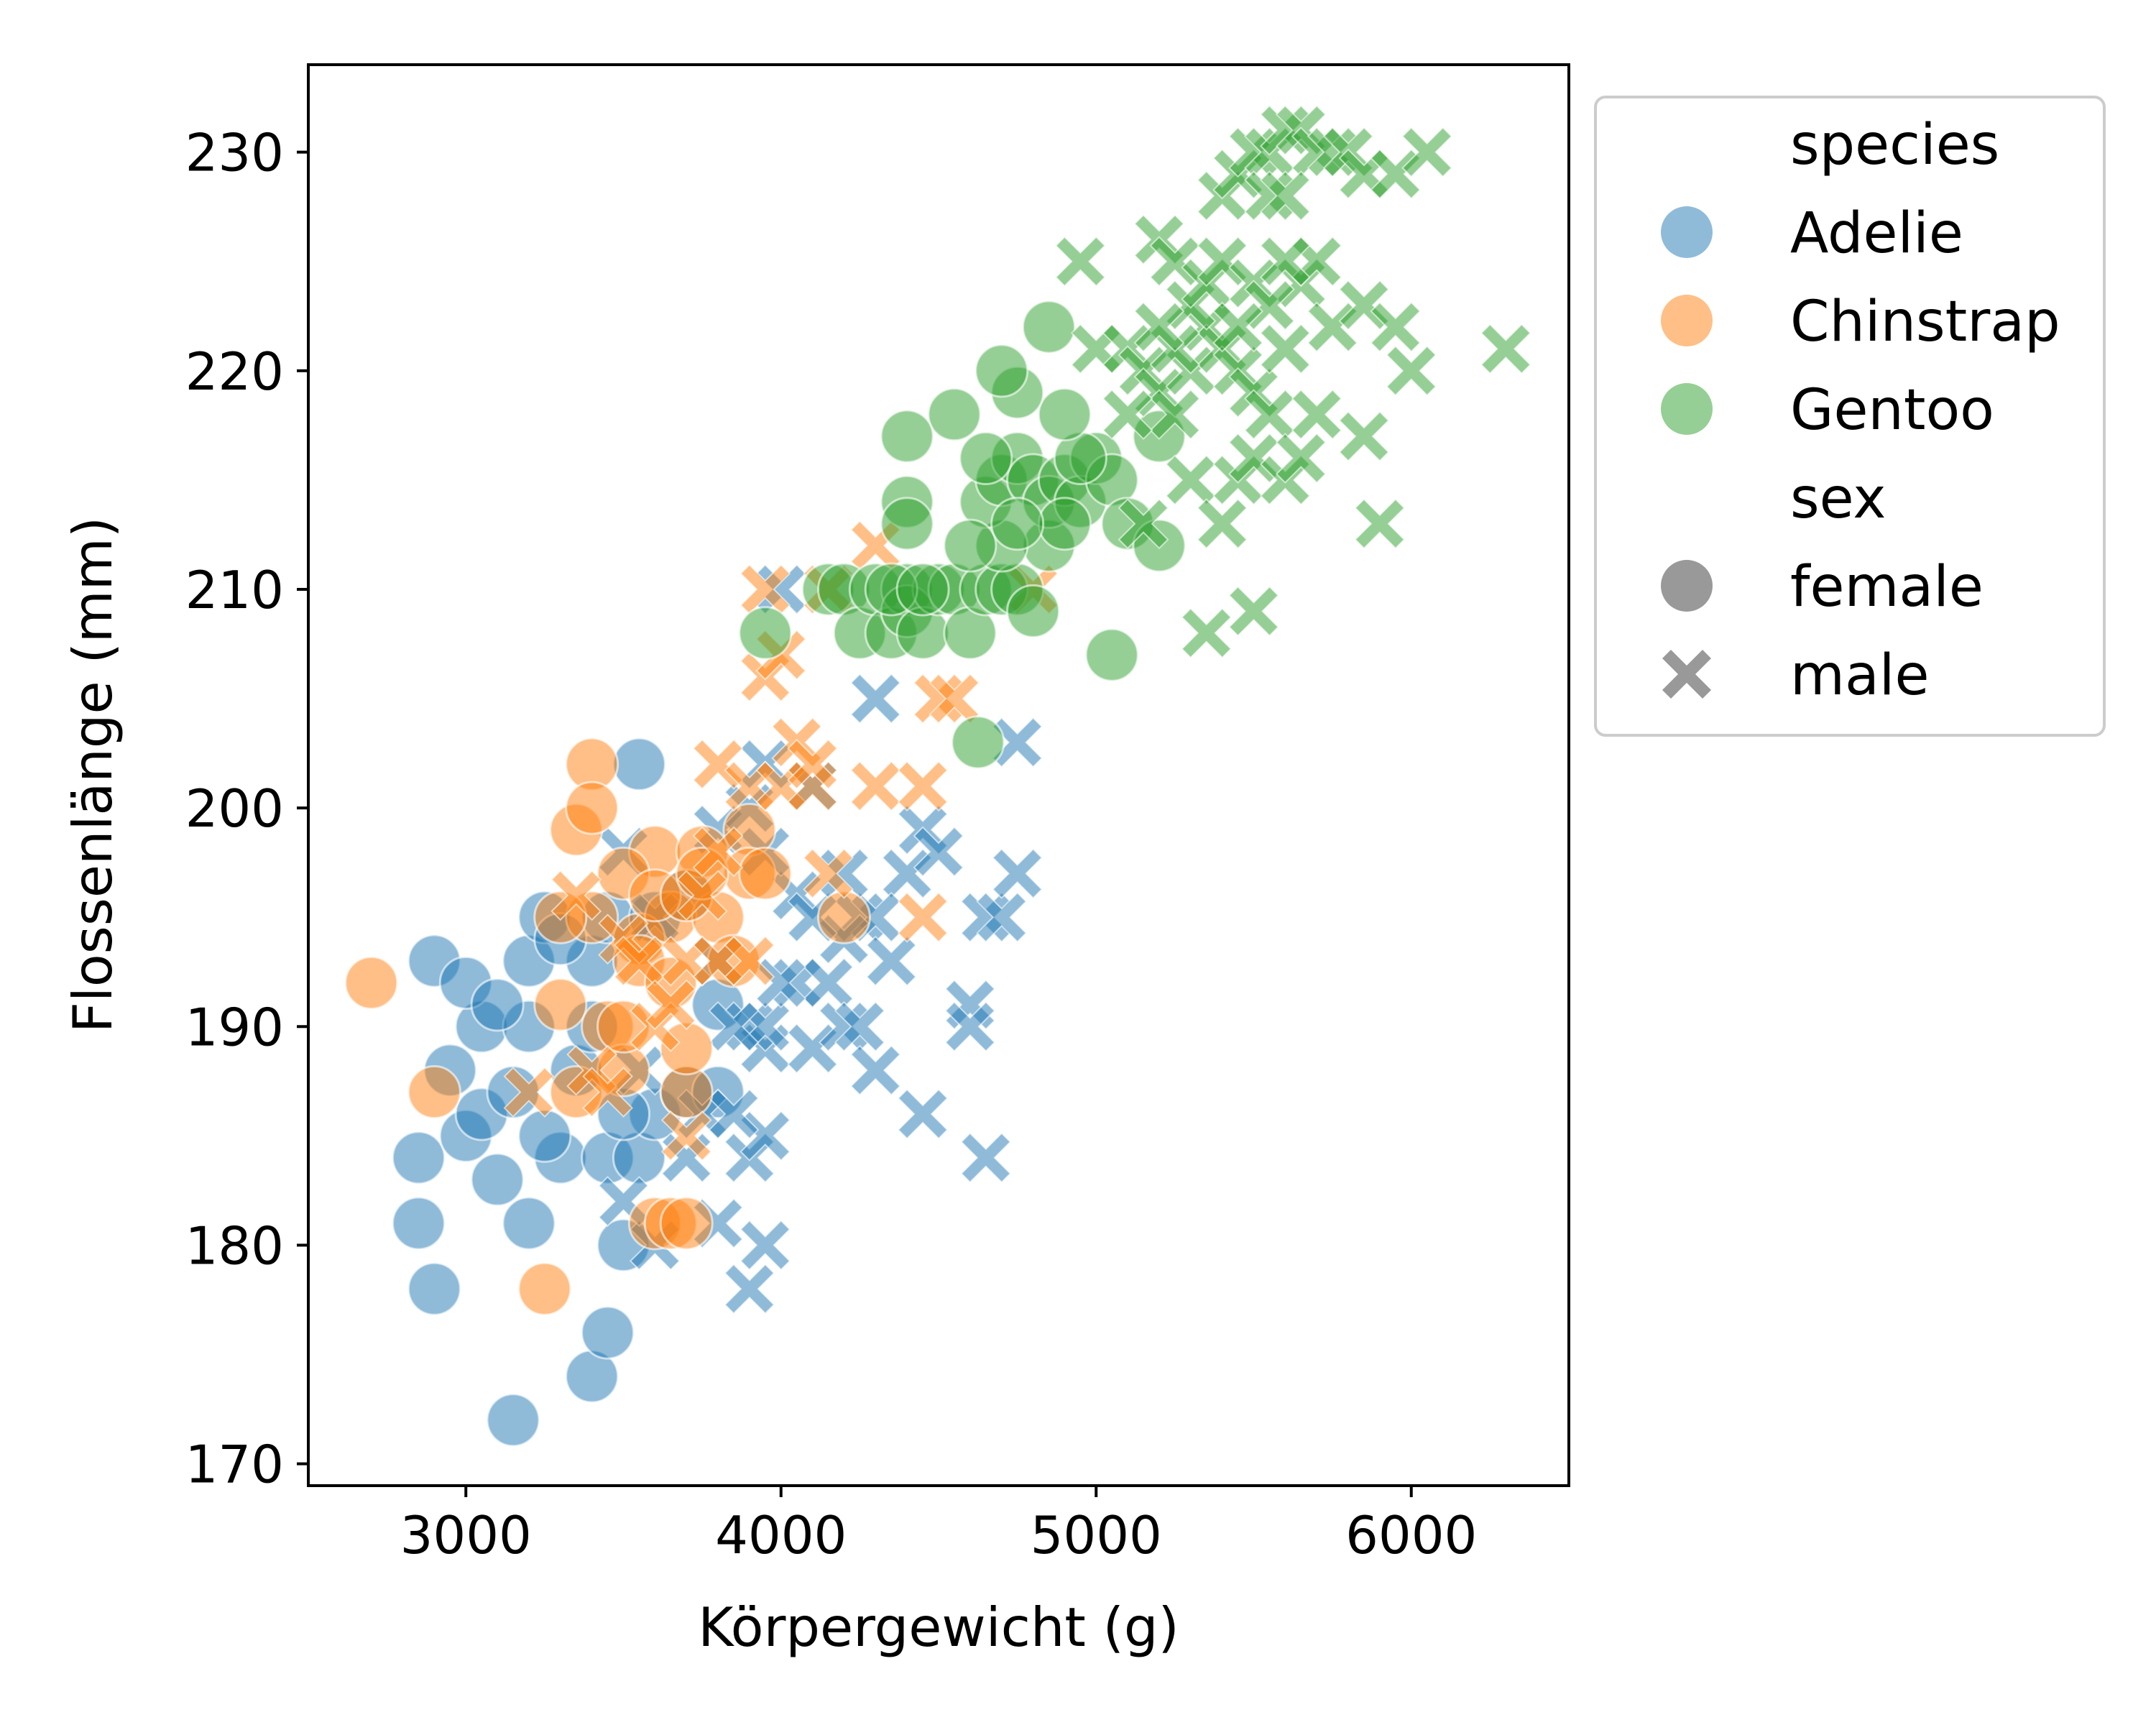 This screenshot has width=2156, height=1725. What do you see at coordinates (93, 775) in the screenshot?
I see `y-axis-title: Flossenlänge (mm)` at bounding box center [93, 775].